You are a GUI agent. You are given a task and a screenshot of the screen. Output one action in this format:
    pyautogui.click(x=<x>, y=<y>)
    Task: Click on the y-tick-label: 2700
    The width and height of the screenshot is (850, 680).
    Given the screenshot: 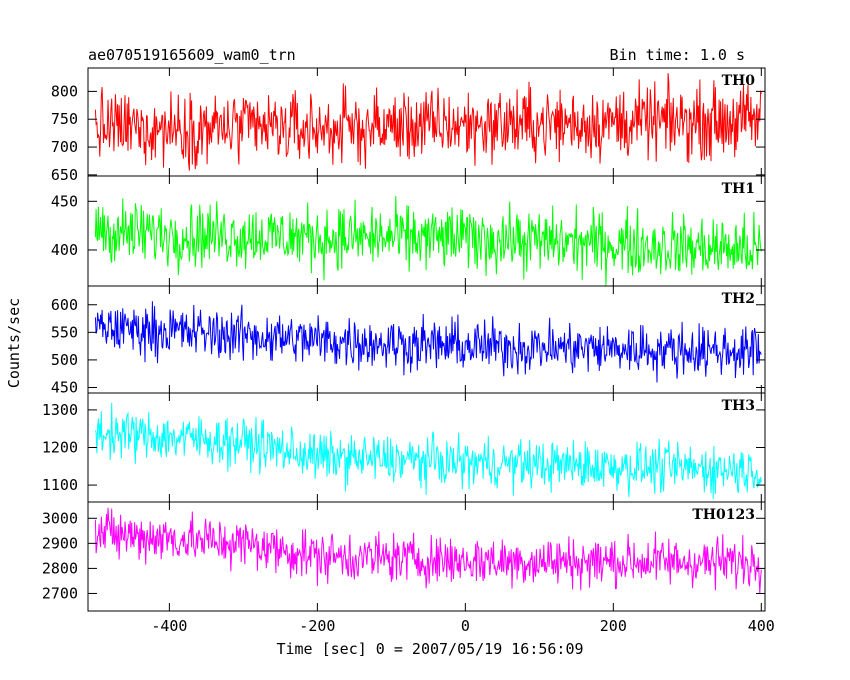 What is the action you would take?
    pyautogui.click(x=60, y=593)
    